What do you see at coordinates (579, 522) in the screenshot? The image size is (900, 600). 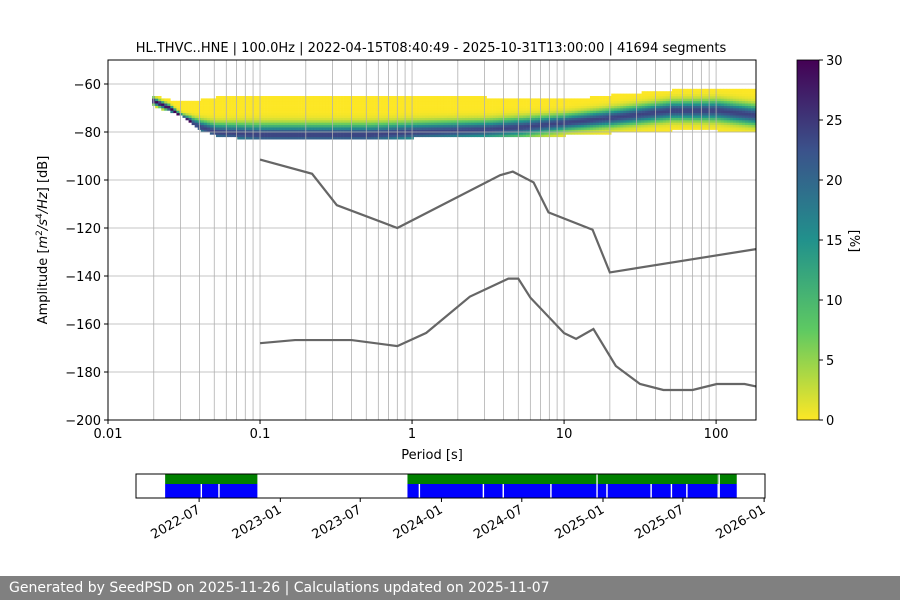 I see `timeline-tick-label: 2025-01` at bounding box center [579, 522].